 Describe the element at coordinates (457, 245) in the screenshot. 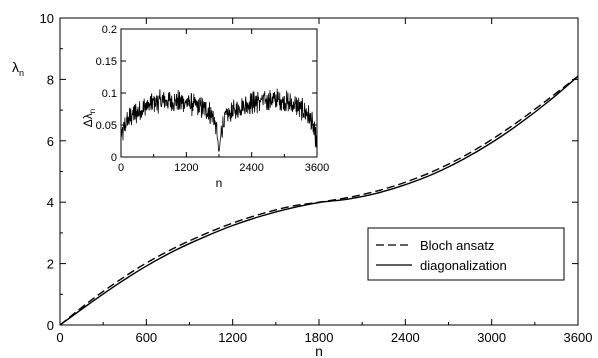

I see `legend-label-bloch-ansatz: Bloch ansatz` at that location.